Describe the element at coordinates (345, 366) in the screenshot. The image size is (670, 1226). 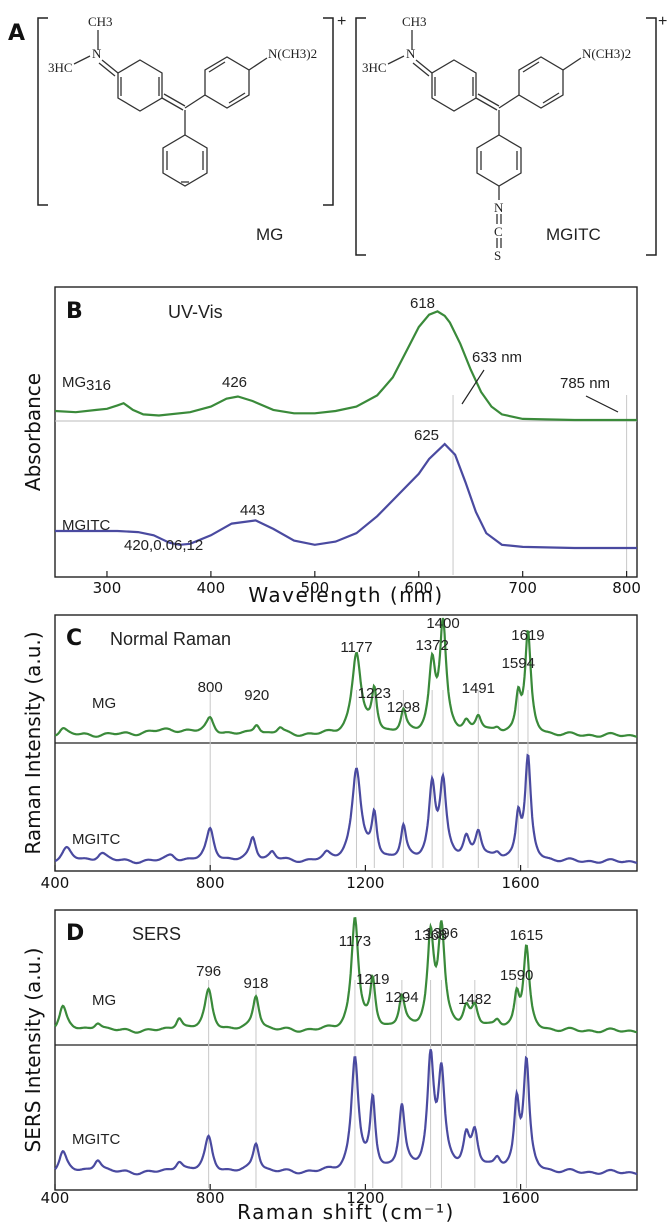
I see `panel-b-series-mg-line` at that location.